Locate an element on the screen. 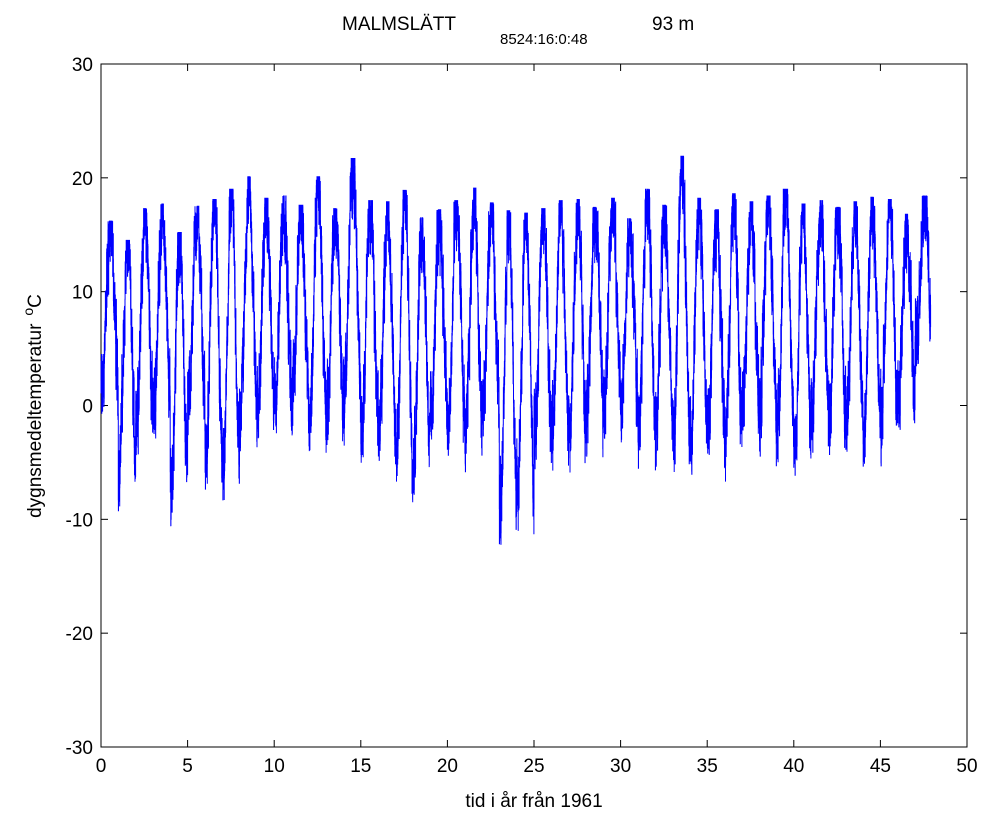 The width and height of the screenshot is (987, 818). title-code: 8524:16:0:48 is located at coordinates (544, 39).